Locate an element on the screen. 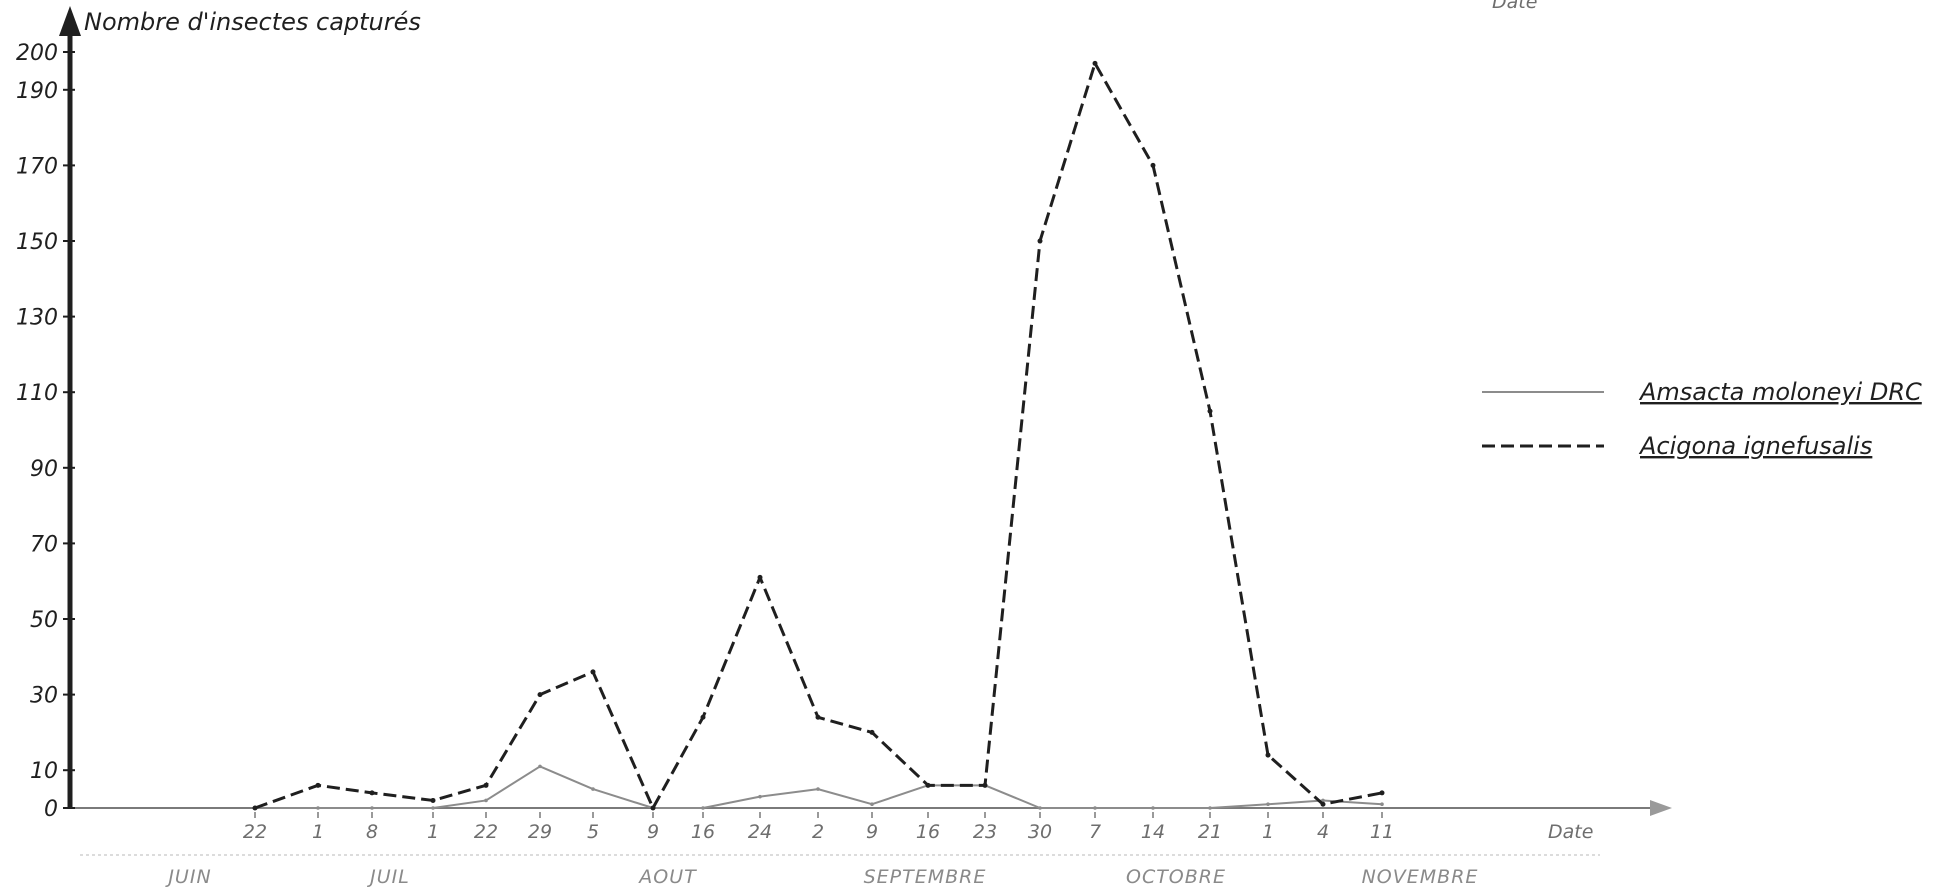  y-tick-label: 90 is located at coordinates (44, 469).